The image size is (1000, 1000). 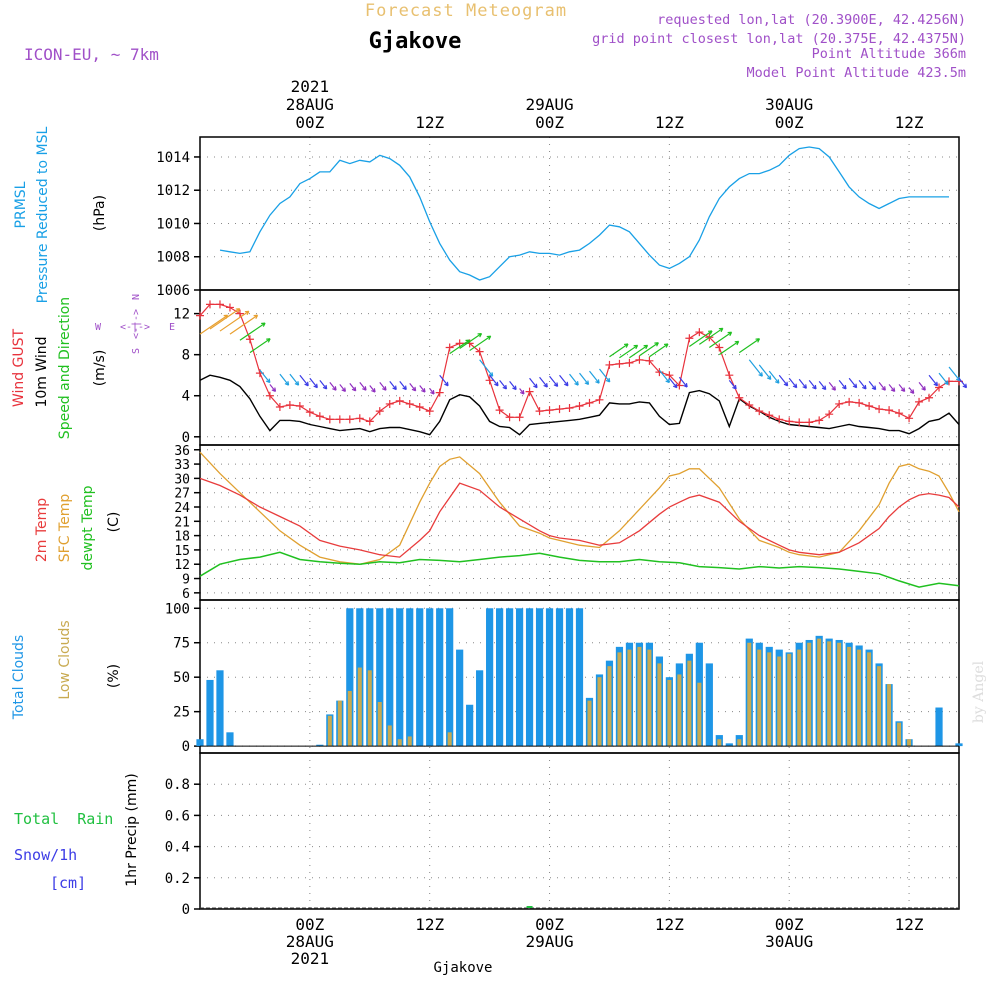 I want to click on rain-label: Total Rain, so click(x=63, y=819).